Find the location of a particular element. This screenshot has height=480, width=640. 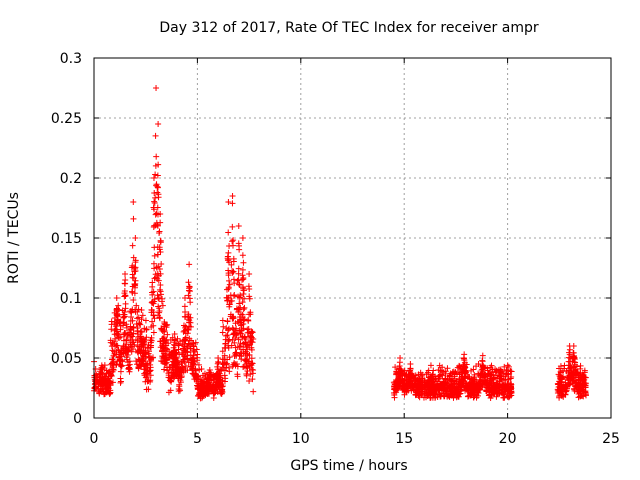

y-tick-label: 0.25 is located at coordinates (66, 119).